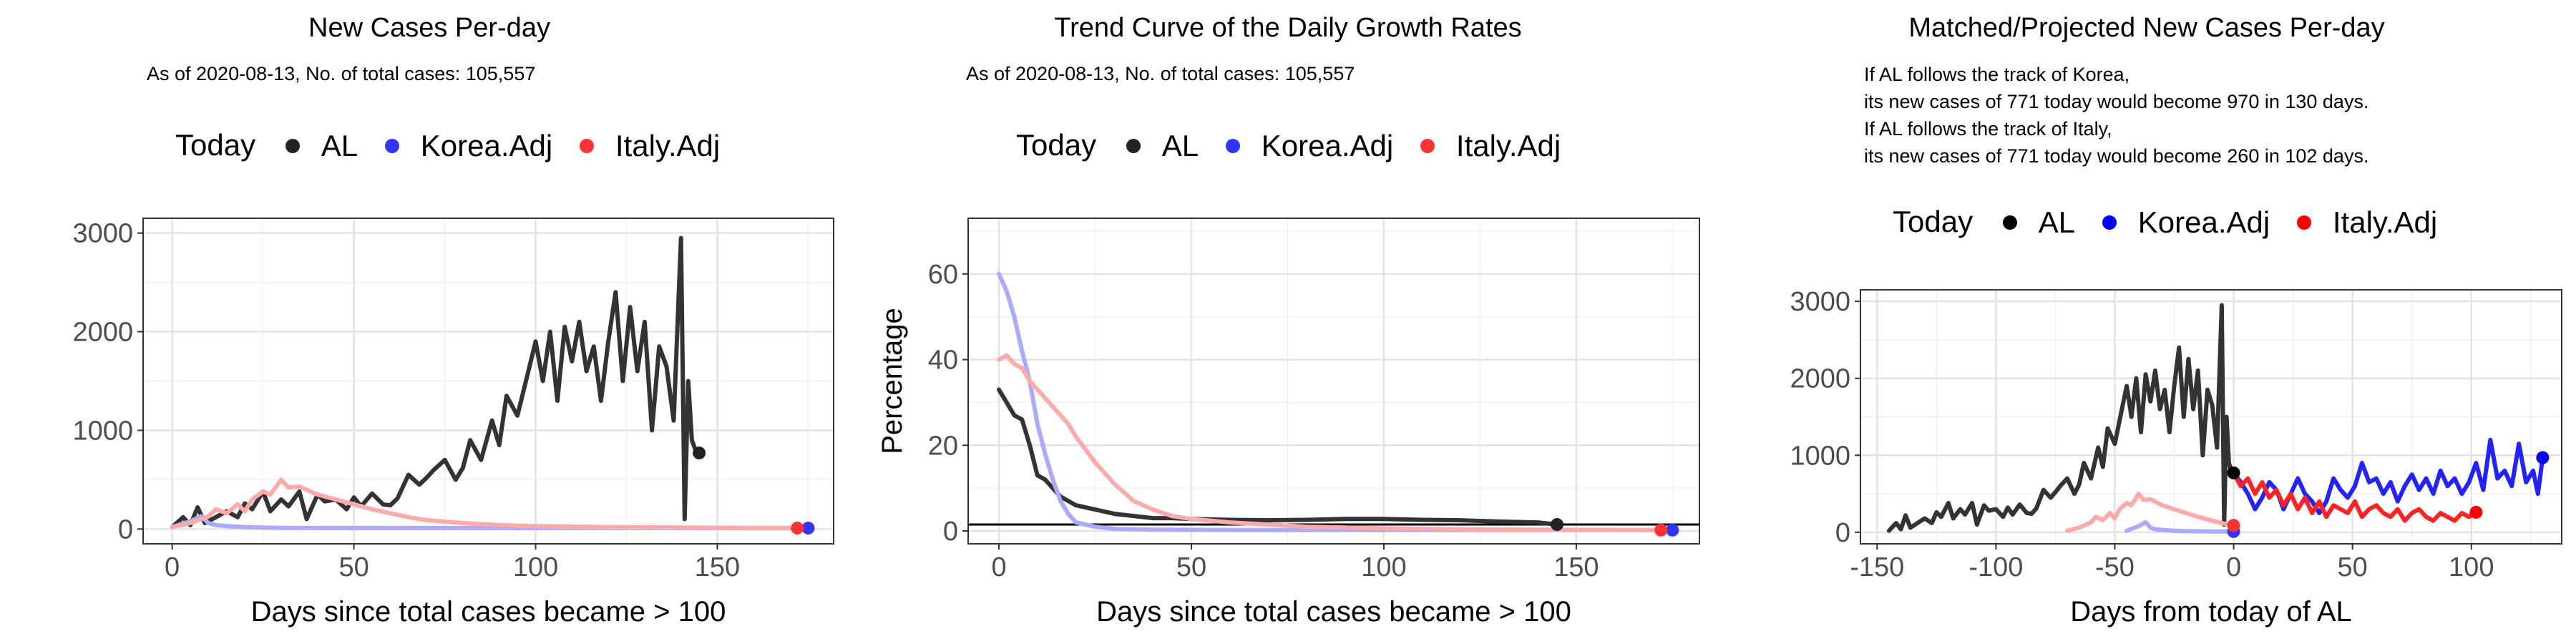 Image resolution: width=2576 pixels, height=644 pixels. Describe the element at coordinates (1877, 567) in the screenshot. I see `x-tick-label: -150` at that location.